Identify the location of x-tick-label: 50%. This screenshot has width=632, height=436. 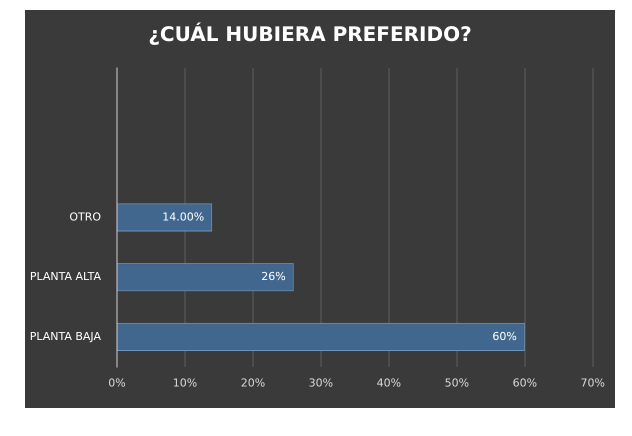
(457, 383).